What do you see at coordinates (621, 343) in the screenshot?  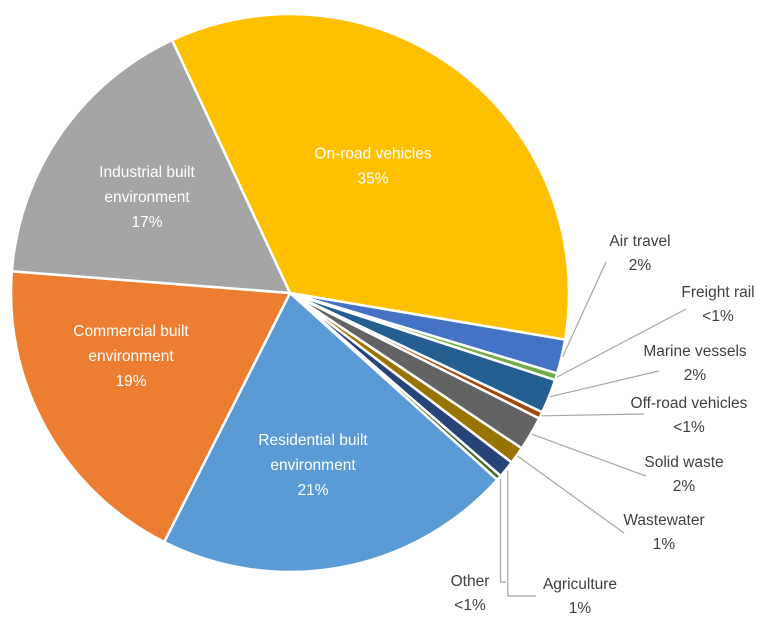 I see `leader-line-freight-rail` at bounding box center [621, 343].